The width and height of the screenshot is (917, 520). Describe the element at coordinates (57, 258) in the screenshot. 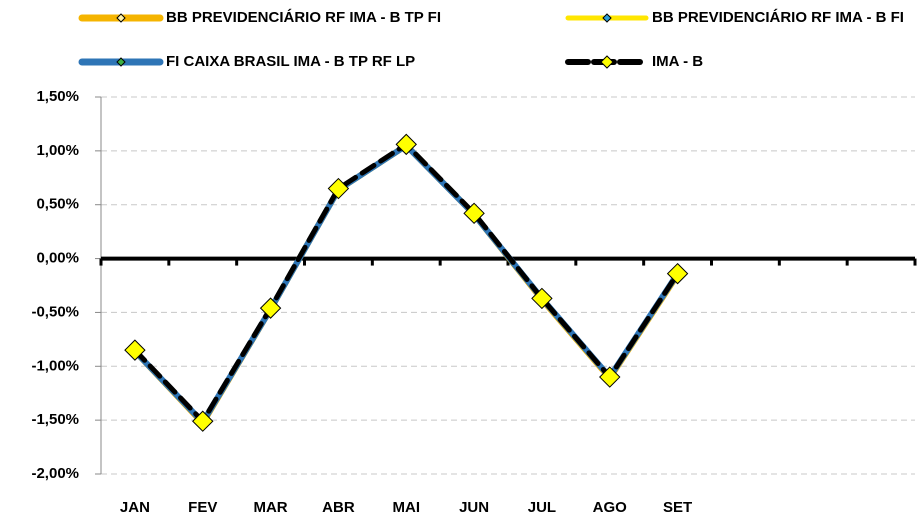

I see `y-tick-label: 0,00%` at that location.